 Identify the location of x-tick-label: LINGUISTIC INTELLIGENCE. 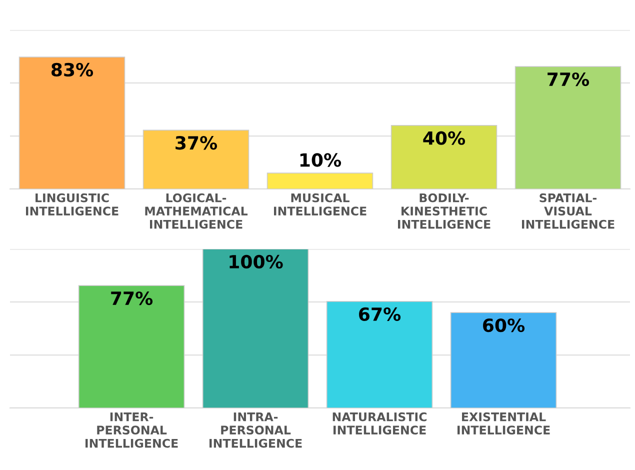
(72, 204).